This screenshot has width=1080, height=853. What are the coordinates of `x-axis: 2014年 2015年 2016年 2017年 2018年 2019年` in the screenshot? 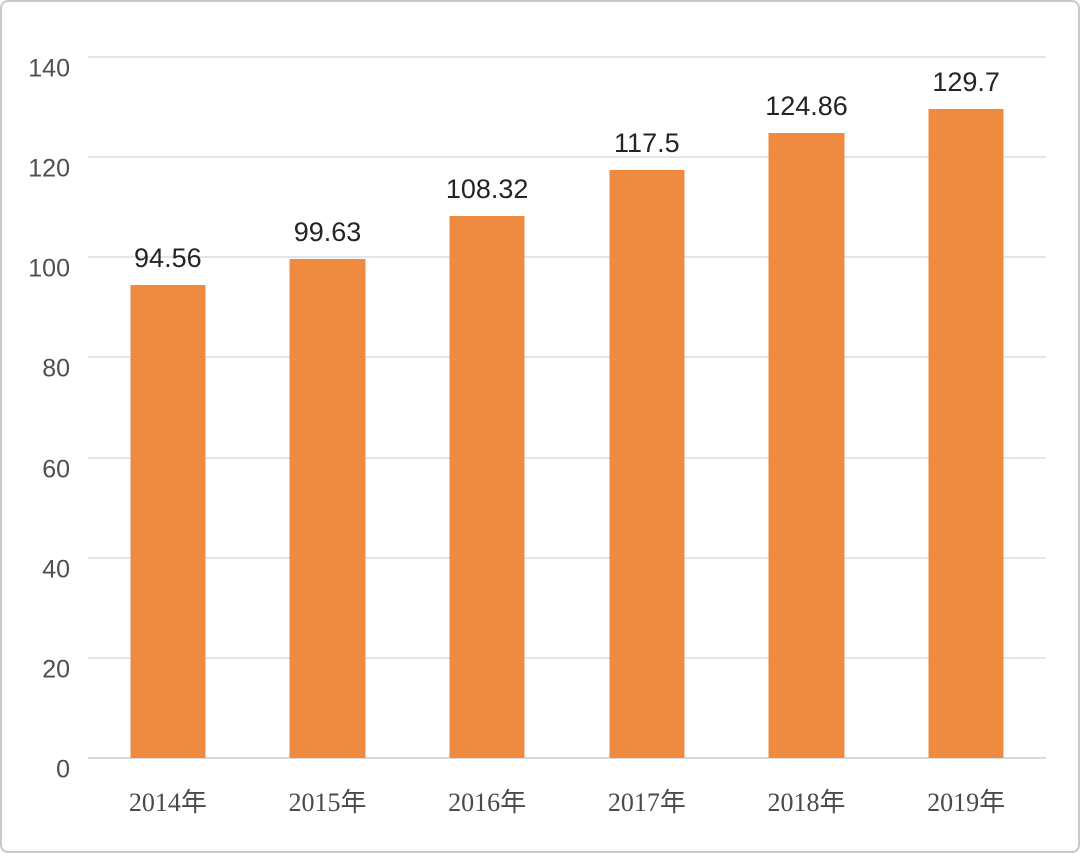 It's located at (567, 800).